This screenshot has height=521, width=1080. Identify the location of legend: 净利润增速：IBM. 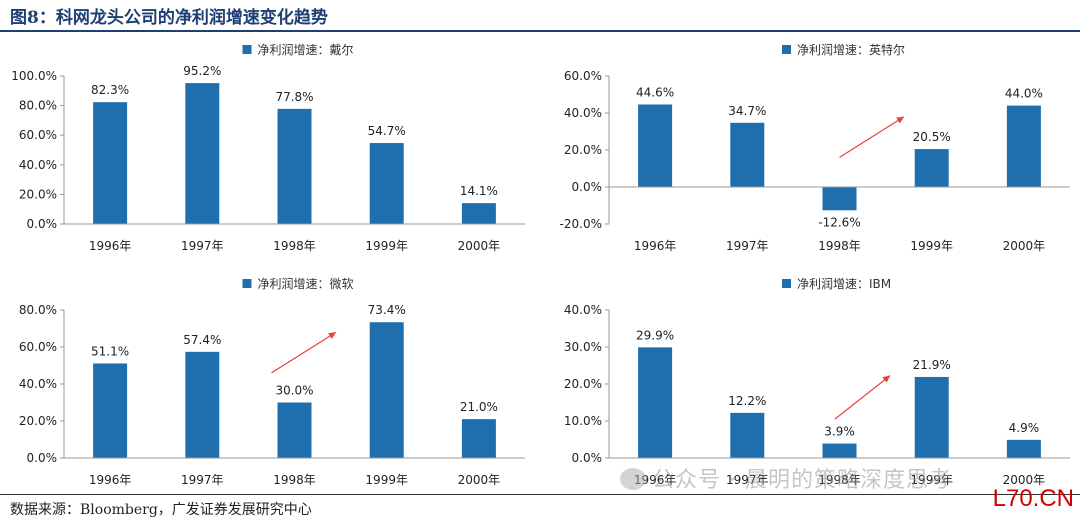
(836, 284).